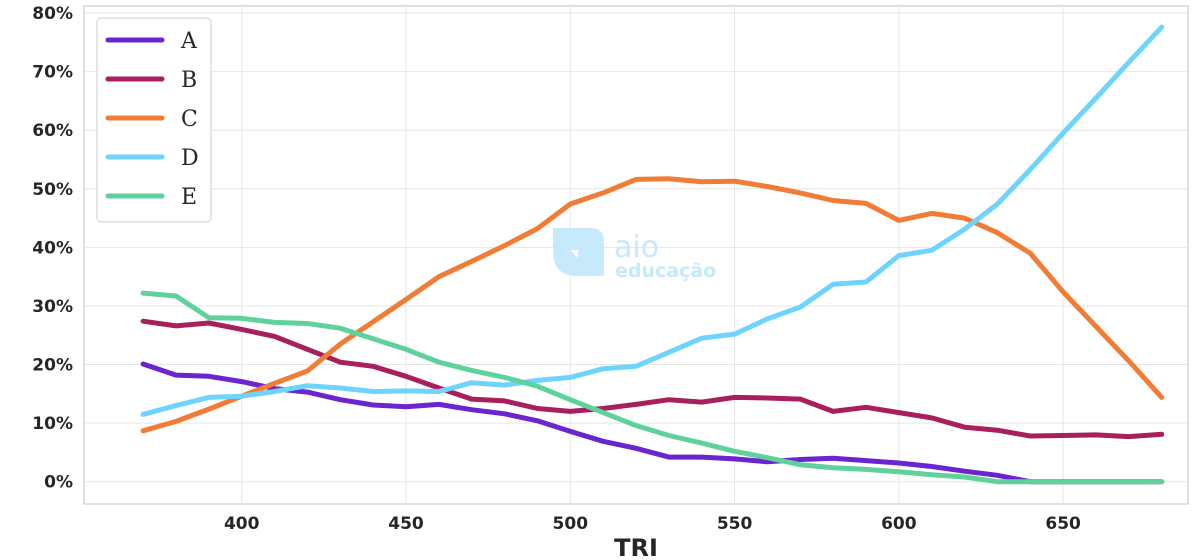 Image resolution: width=1200 pixels, height=560 pixels. Describe the element at coordinates (58, 483) in the screenshot. I see `y-tick-label: 0%` at that location.